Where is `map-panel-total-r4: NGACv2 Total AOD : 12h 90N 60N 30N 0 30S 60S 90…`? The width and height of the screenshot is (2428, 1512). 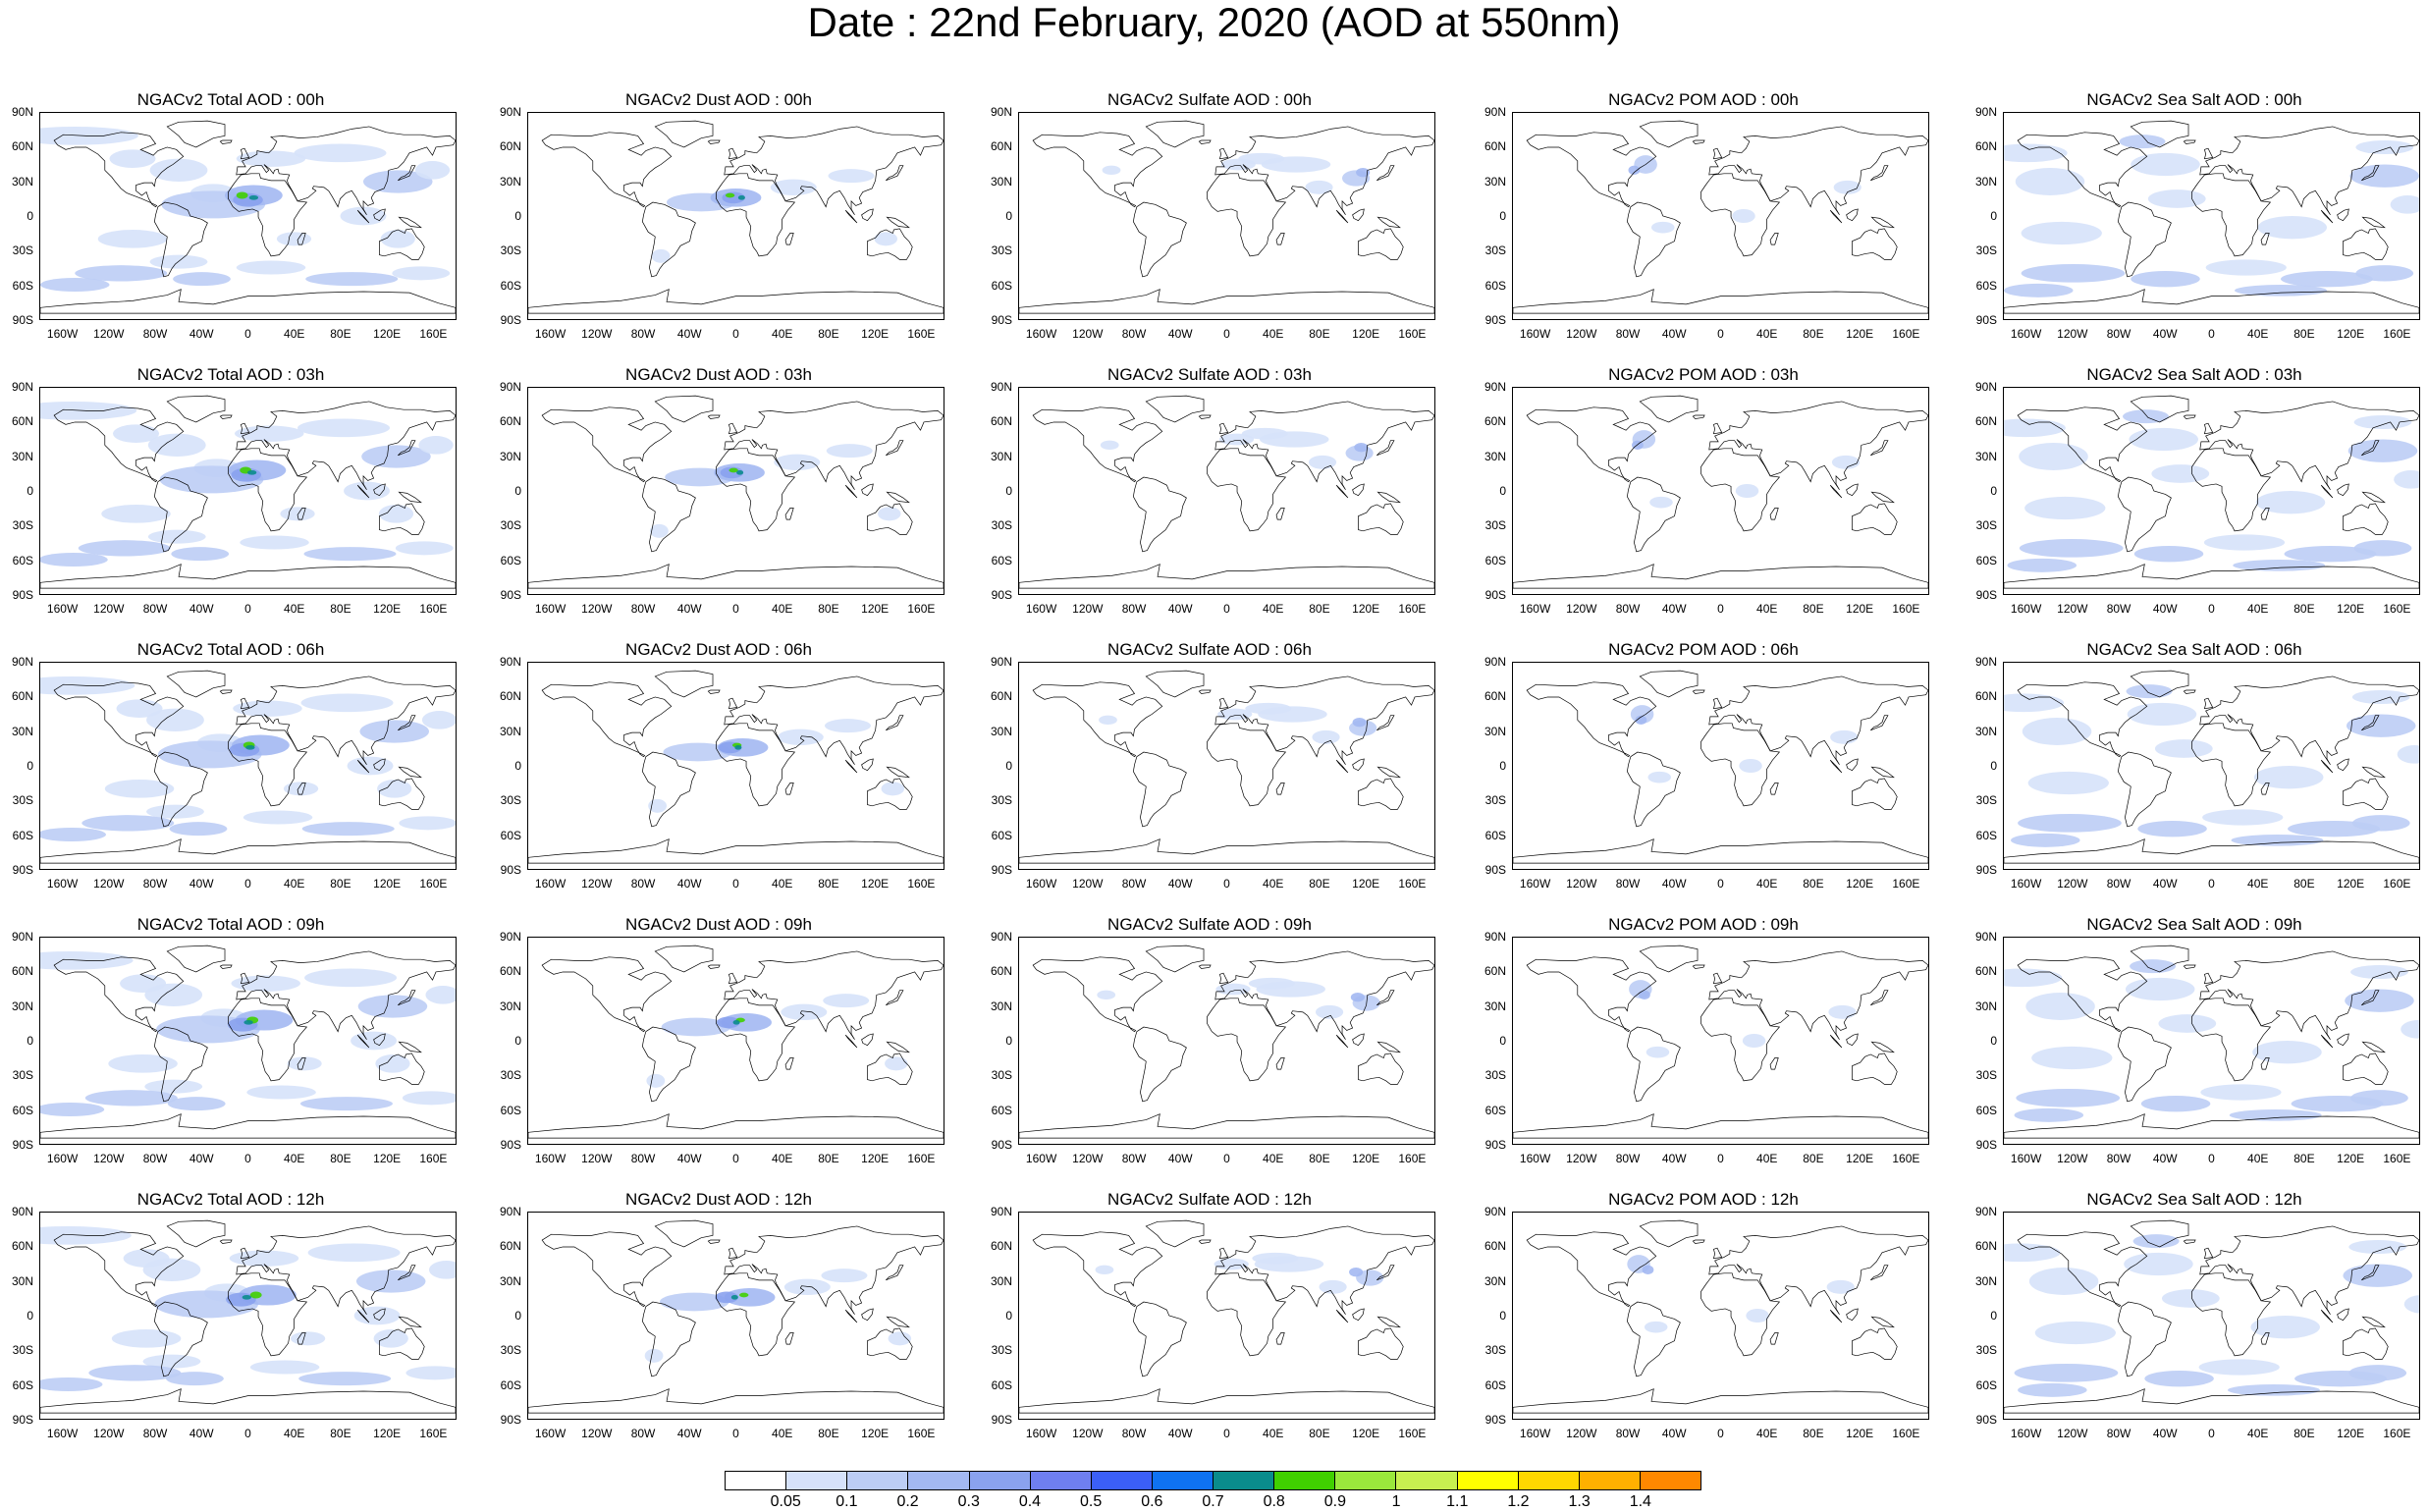 map-panel-total-r4: NGACv2 Total AOD : 12h 90N 60N 30N 0 30S 60S 90… is located at coordinates (231, 1323).